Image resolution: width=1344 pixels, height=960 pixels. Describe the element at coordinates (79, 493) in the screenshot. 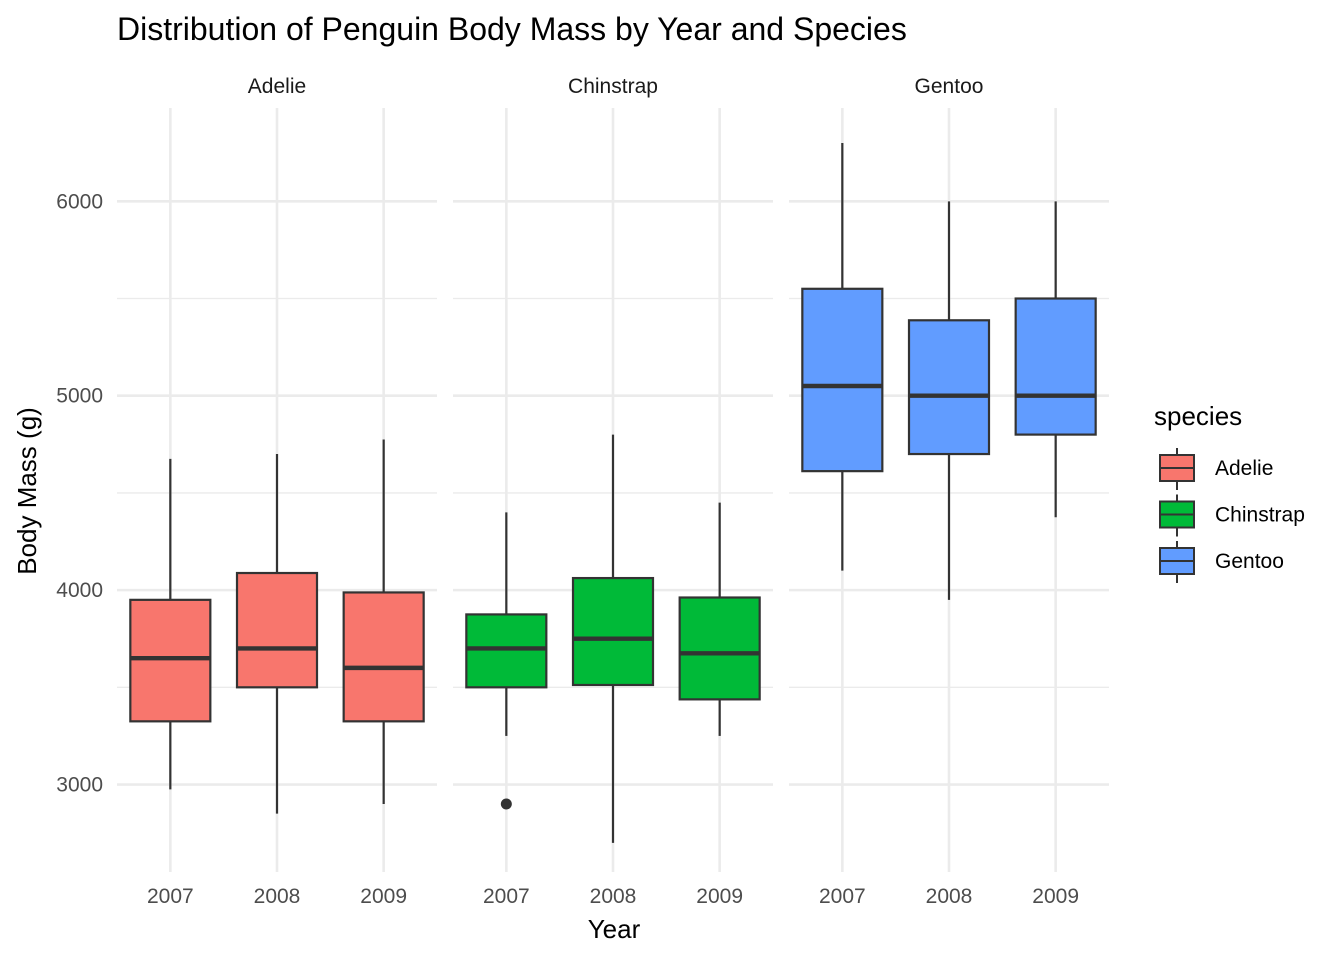

I see `y-axis: 3000 4000 5000 6000` at that location.